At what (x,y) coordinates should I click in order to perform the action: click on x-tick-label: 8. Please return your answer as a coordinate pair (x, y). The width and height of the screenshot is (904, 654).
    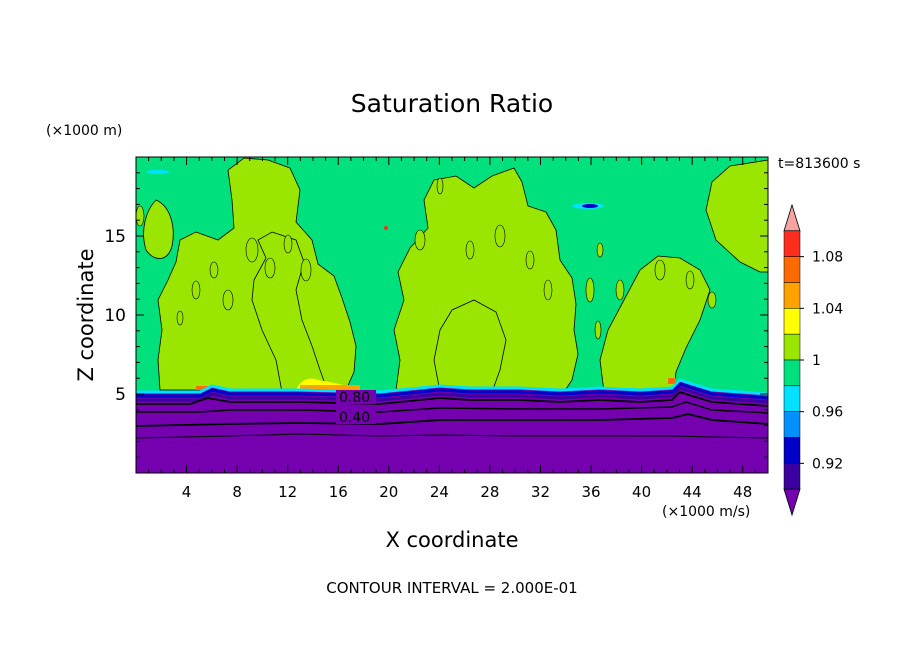
    Looking at the image, I should click on (237, 492).